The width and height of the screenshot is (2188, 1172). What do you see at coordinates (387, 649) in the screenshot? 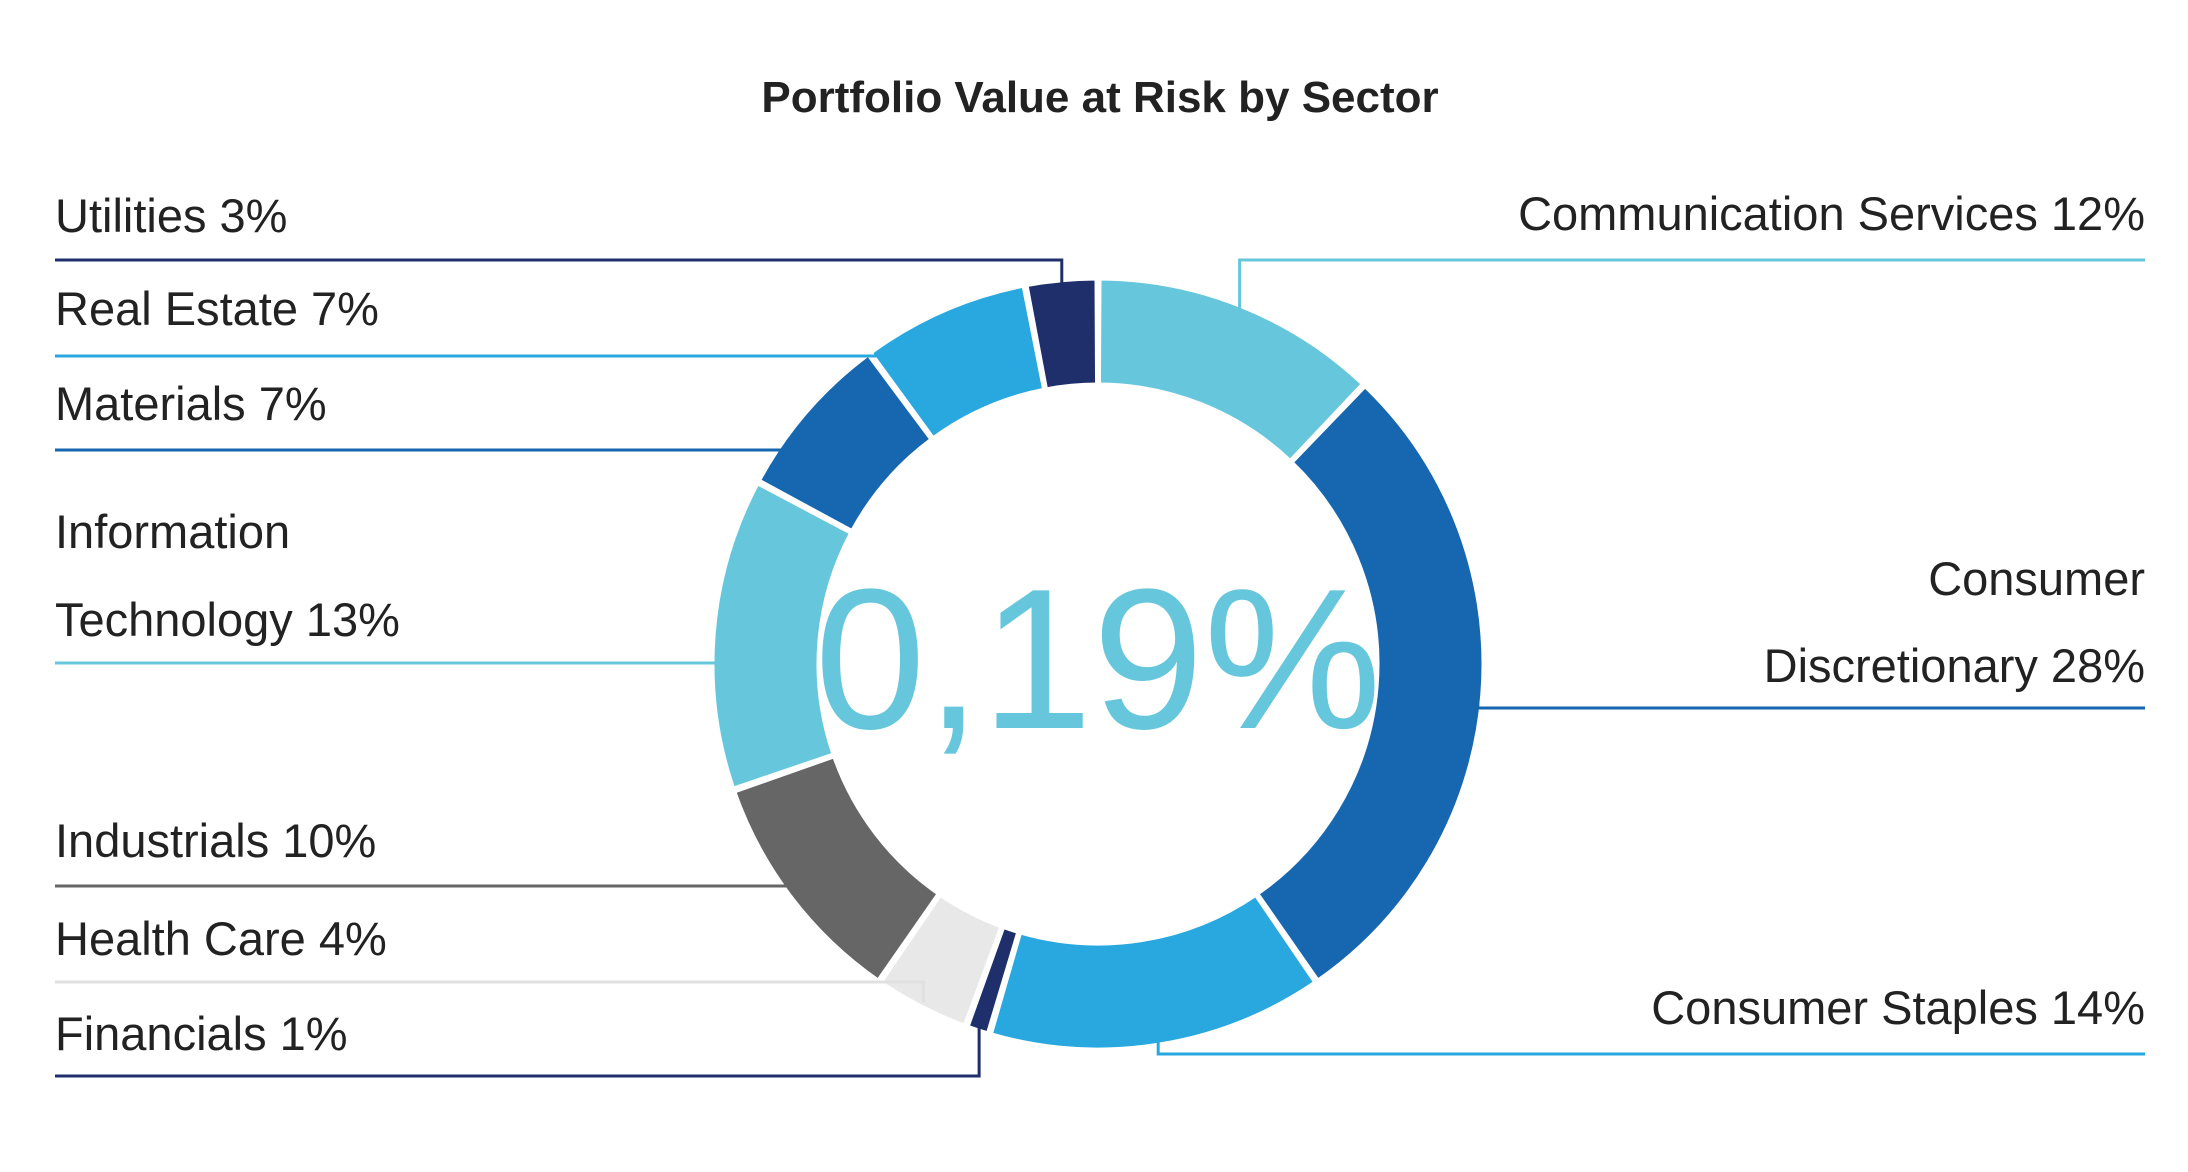
I see `leader-information-technology` at bounding box center [387, 649].